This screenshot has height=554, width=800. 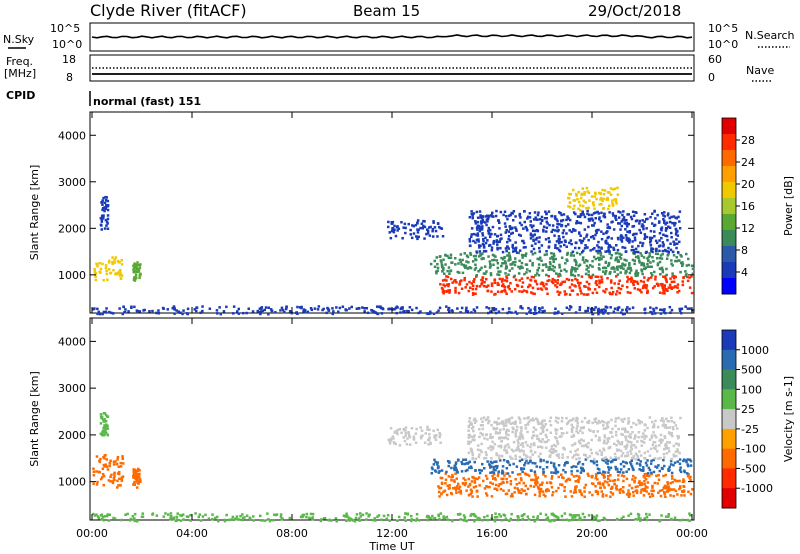 I want to click on colorbar-tick-label: -100, so click(x=753, y=449).